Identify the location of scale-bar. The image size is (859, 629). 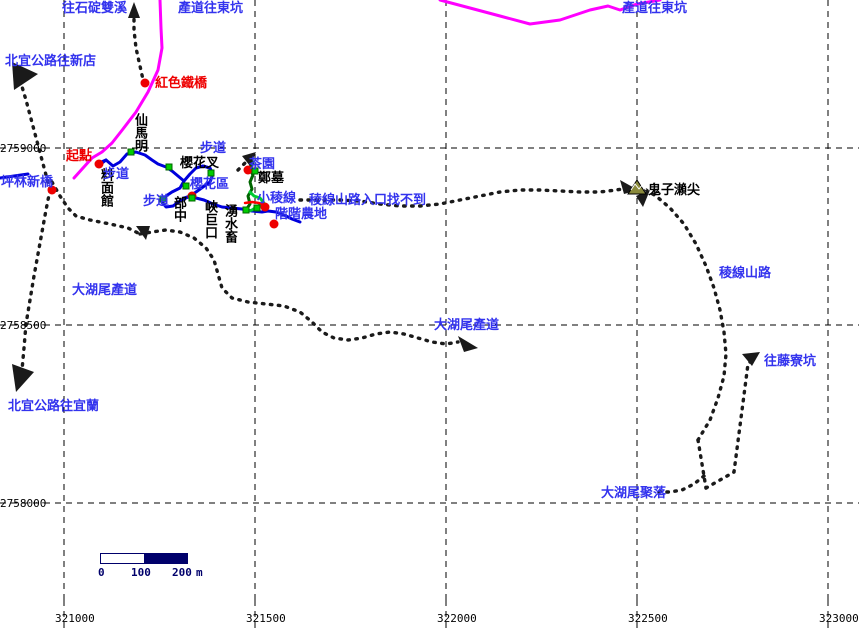
(144, 558).